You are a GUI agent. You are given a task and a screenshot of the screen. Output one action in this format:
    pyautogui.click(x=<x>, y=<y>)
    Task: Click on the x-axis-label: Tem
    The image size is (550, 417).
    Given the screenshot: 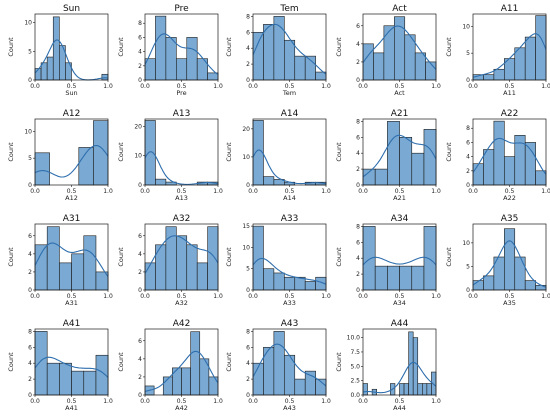 What is the action you would take?
    pyautogui.click(x=289, y=93)
    